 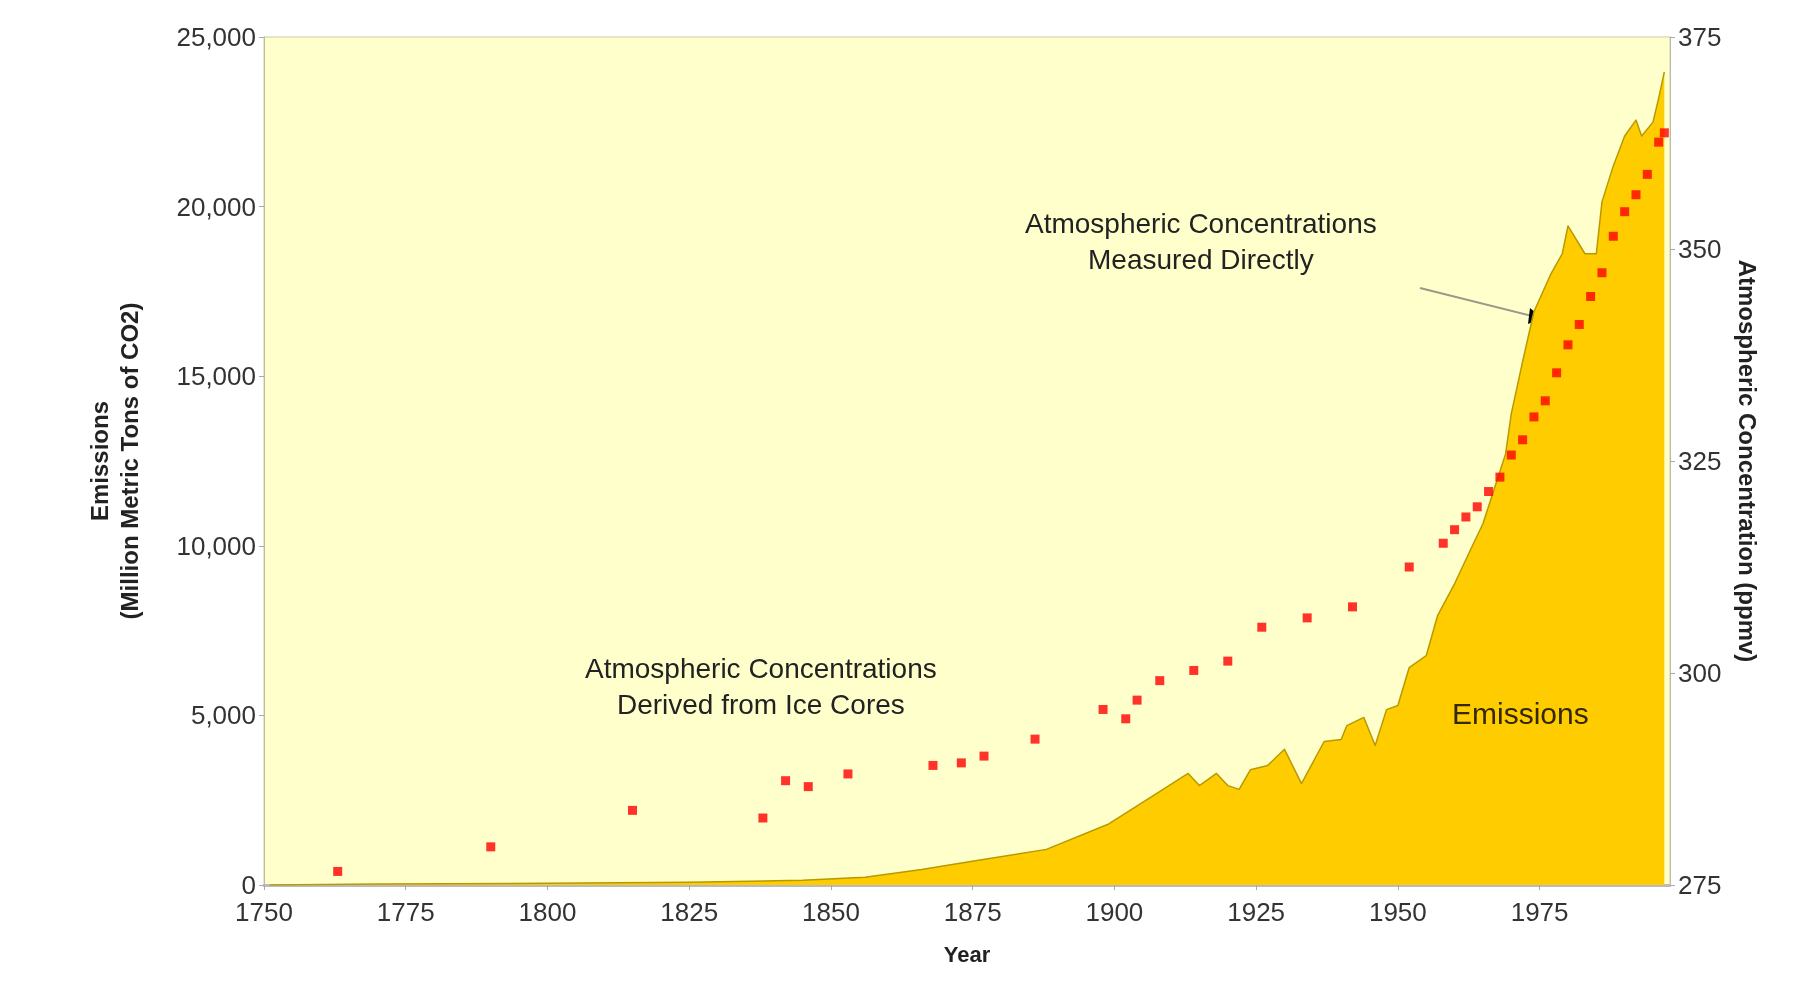 What do you see at coordinates (216, 545) in the screenshot?
I see `y-tick-label: 10,000` at bounding box center [216, 545].